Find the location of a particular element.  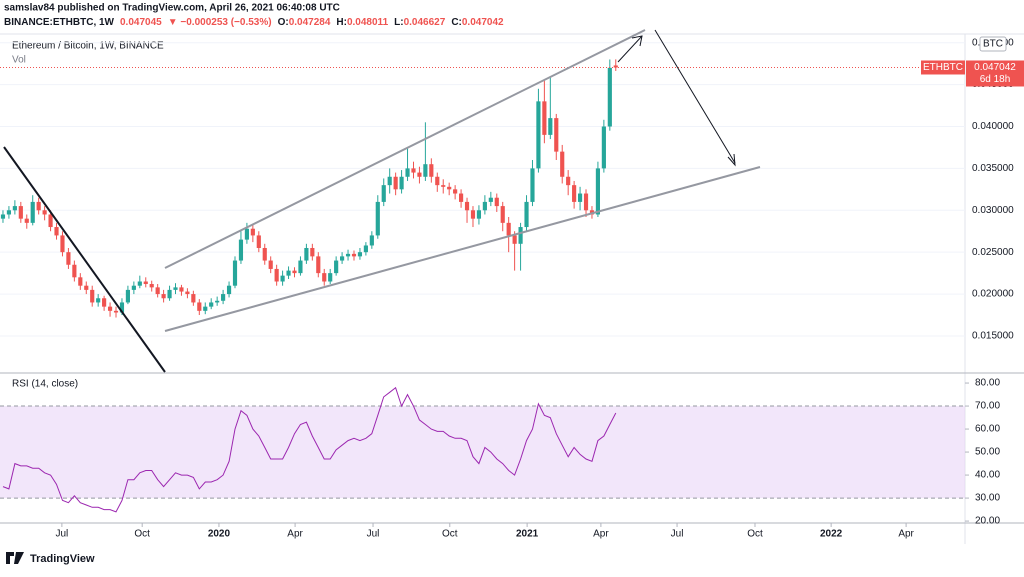

header-field: 0.046627 is located at coordinates (425, 22).